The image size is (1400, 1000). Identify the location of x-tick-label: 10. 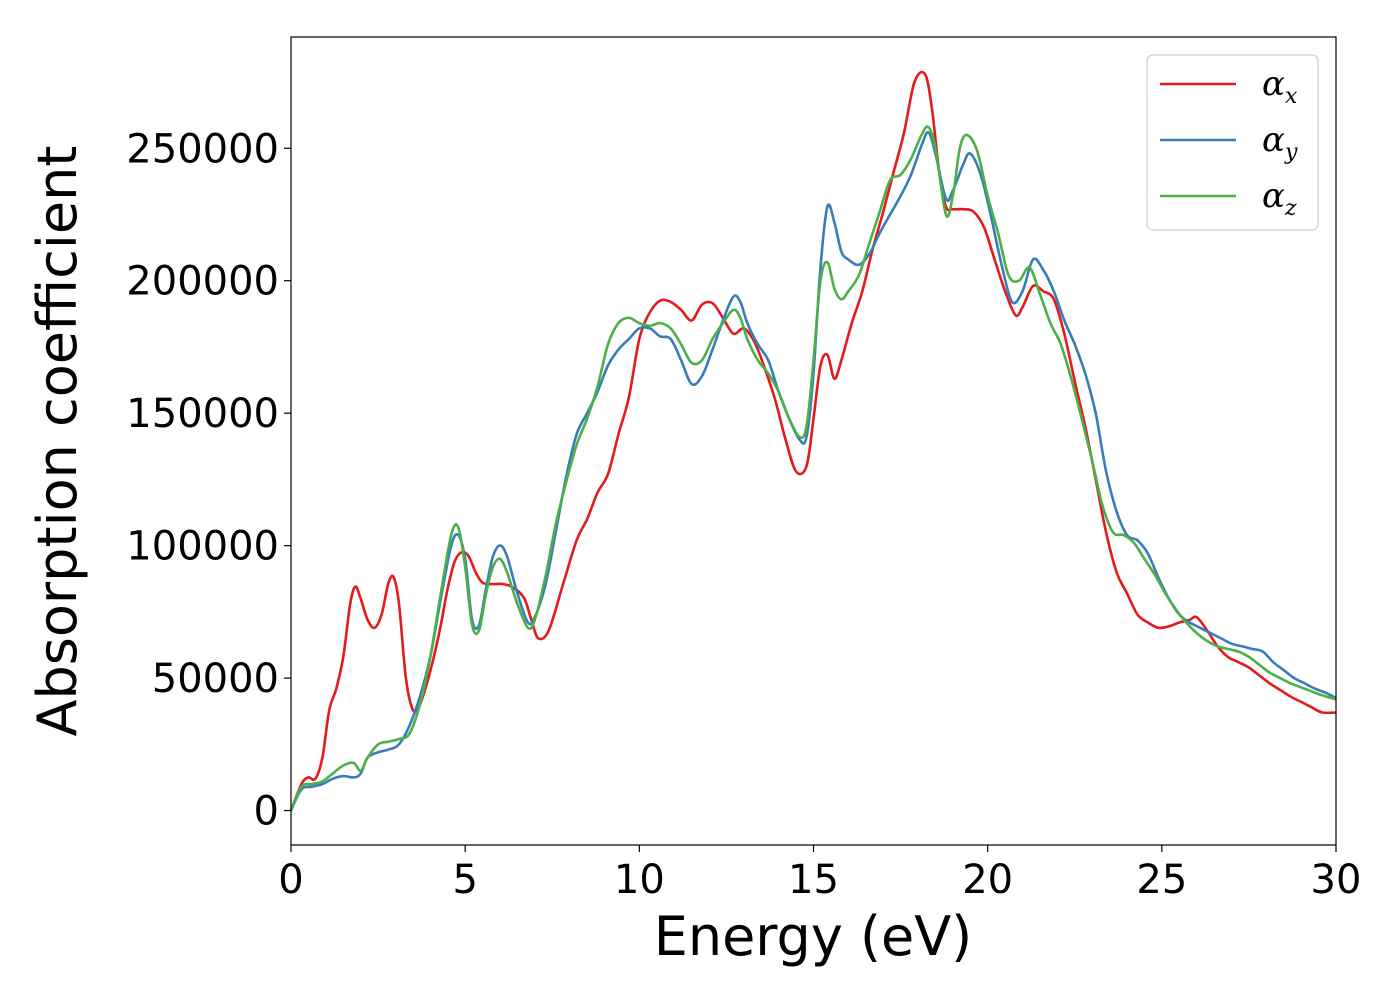
(639, 880).